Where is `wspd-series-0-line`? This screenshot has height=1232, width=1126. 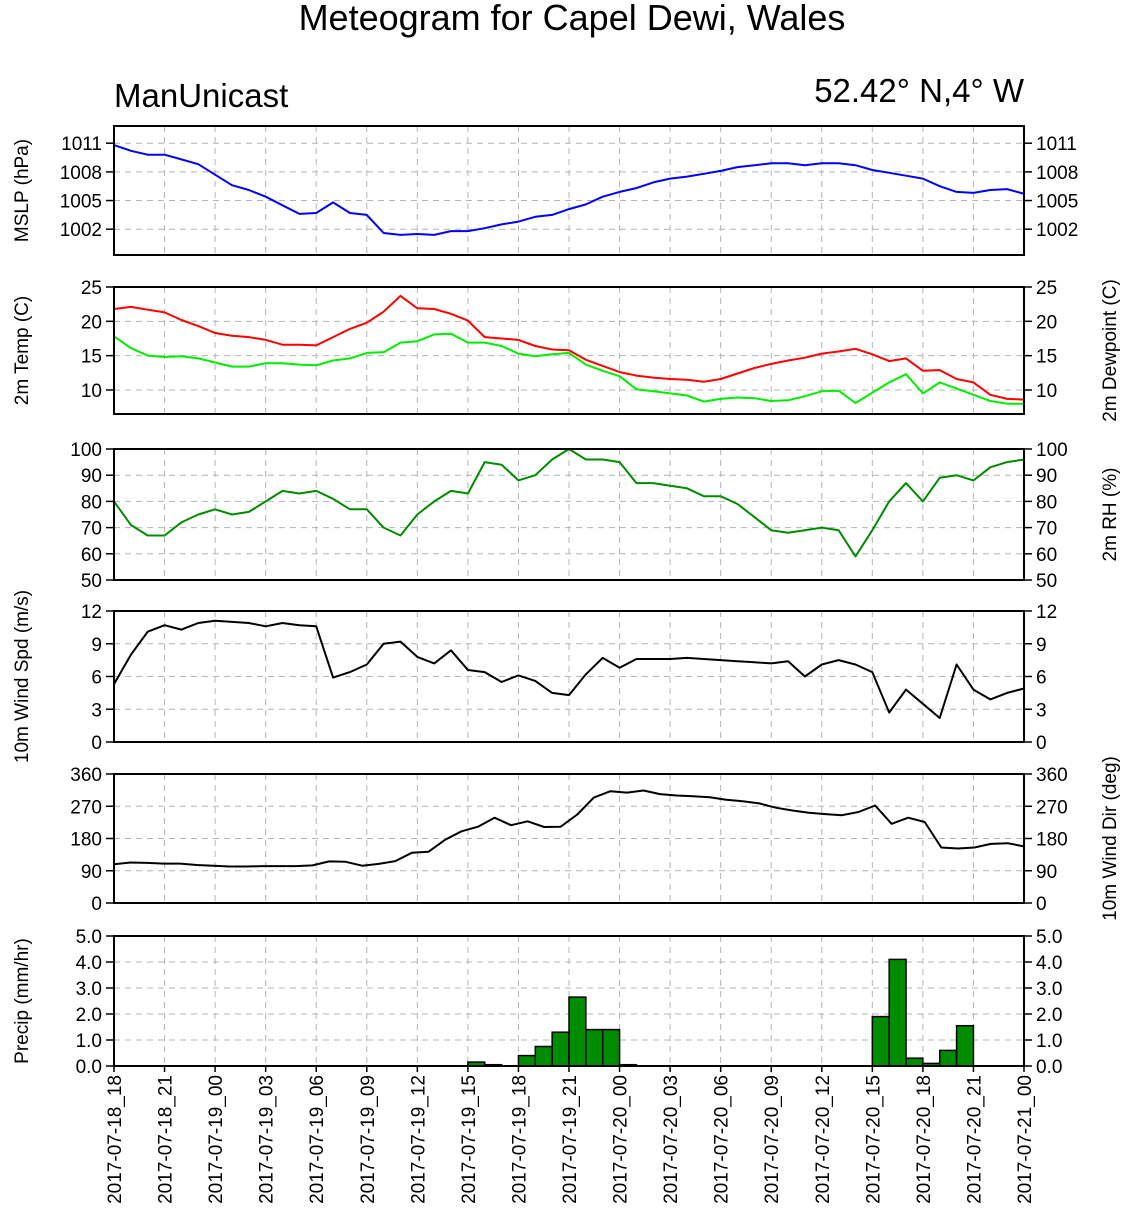 wspd-series-0-line is located at coordinates (569, 669).